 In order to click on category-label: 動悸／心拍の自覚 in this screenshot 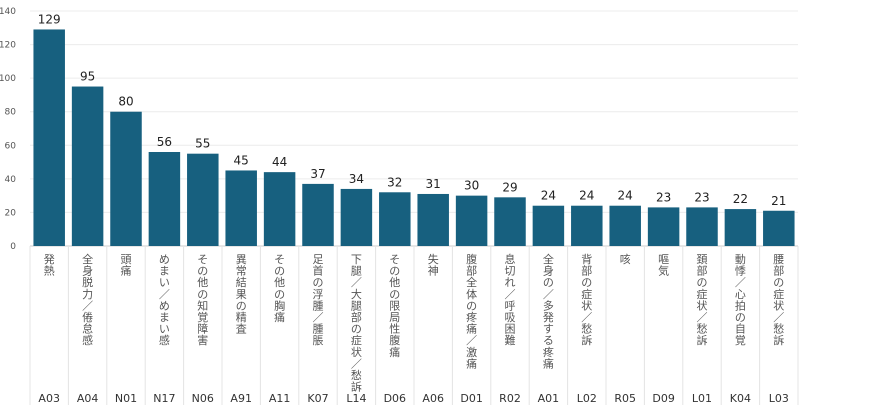, I will do `click(740, 299)`.